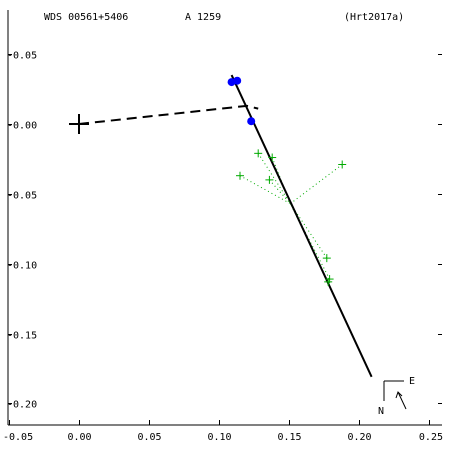  I want to click on compass: EN, so click(396, 396).